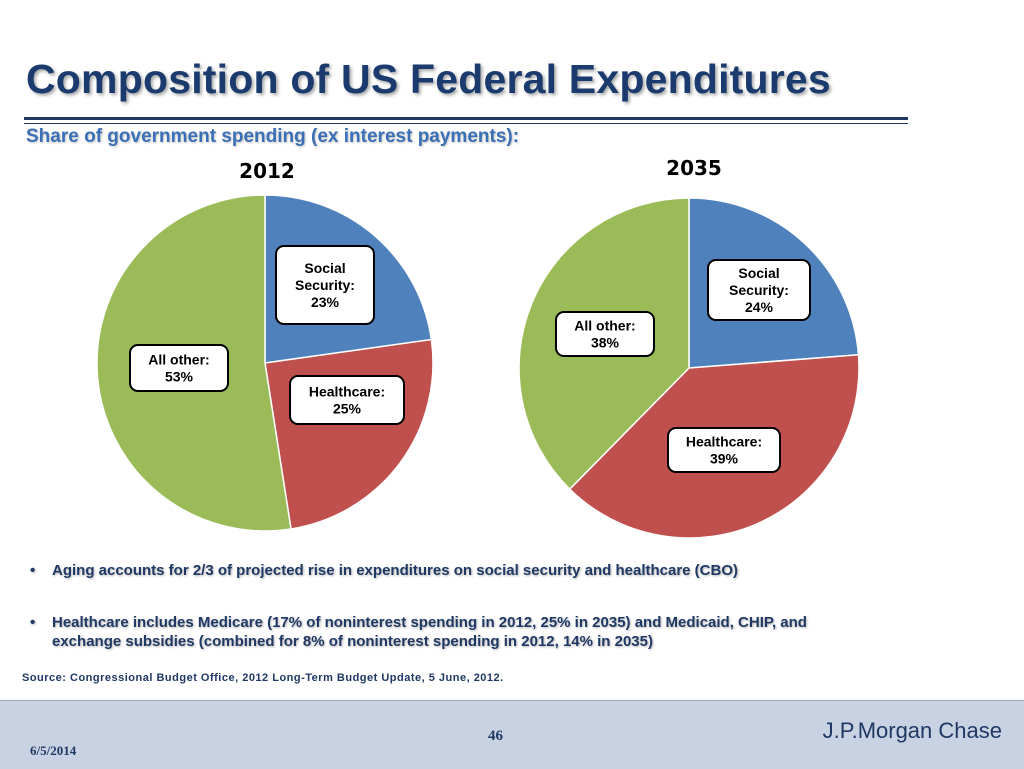  Describe the element at coordinates (428, 79) in the screenshot. I see `slide-title: Composition of US Federal Expenditures` at that location.